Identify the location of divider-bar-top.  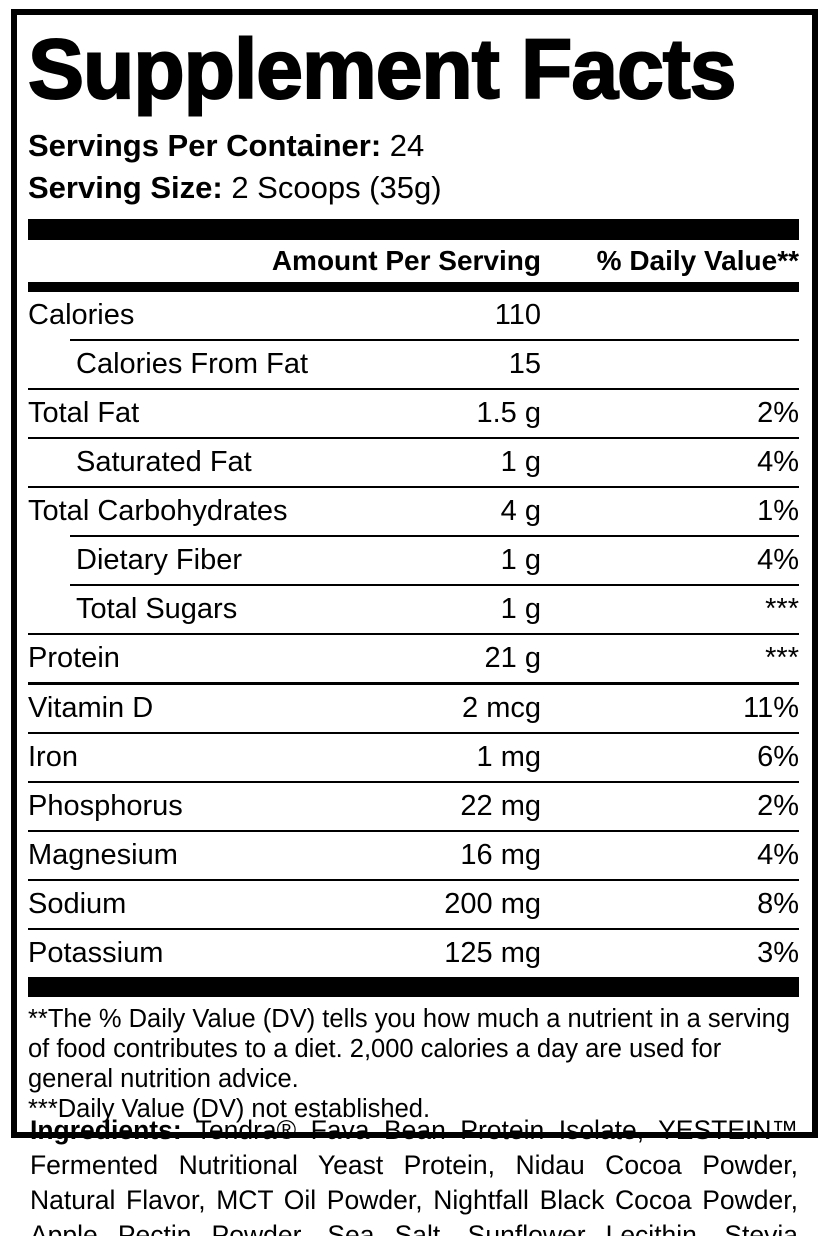
(413, 229).